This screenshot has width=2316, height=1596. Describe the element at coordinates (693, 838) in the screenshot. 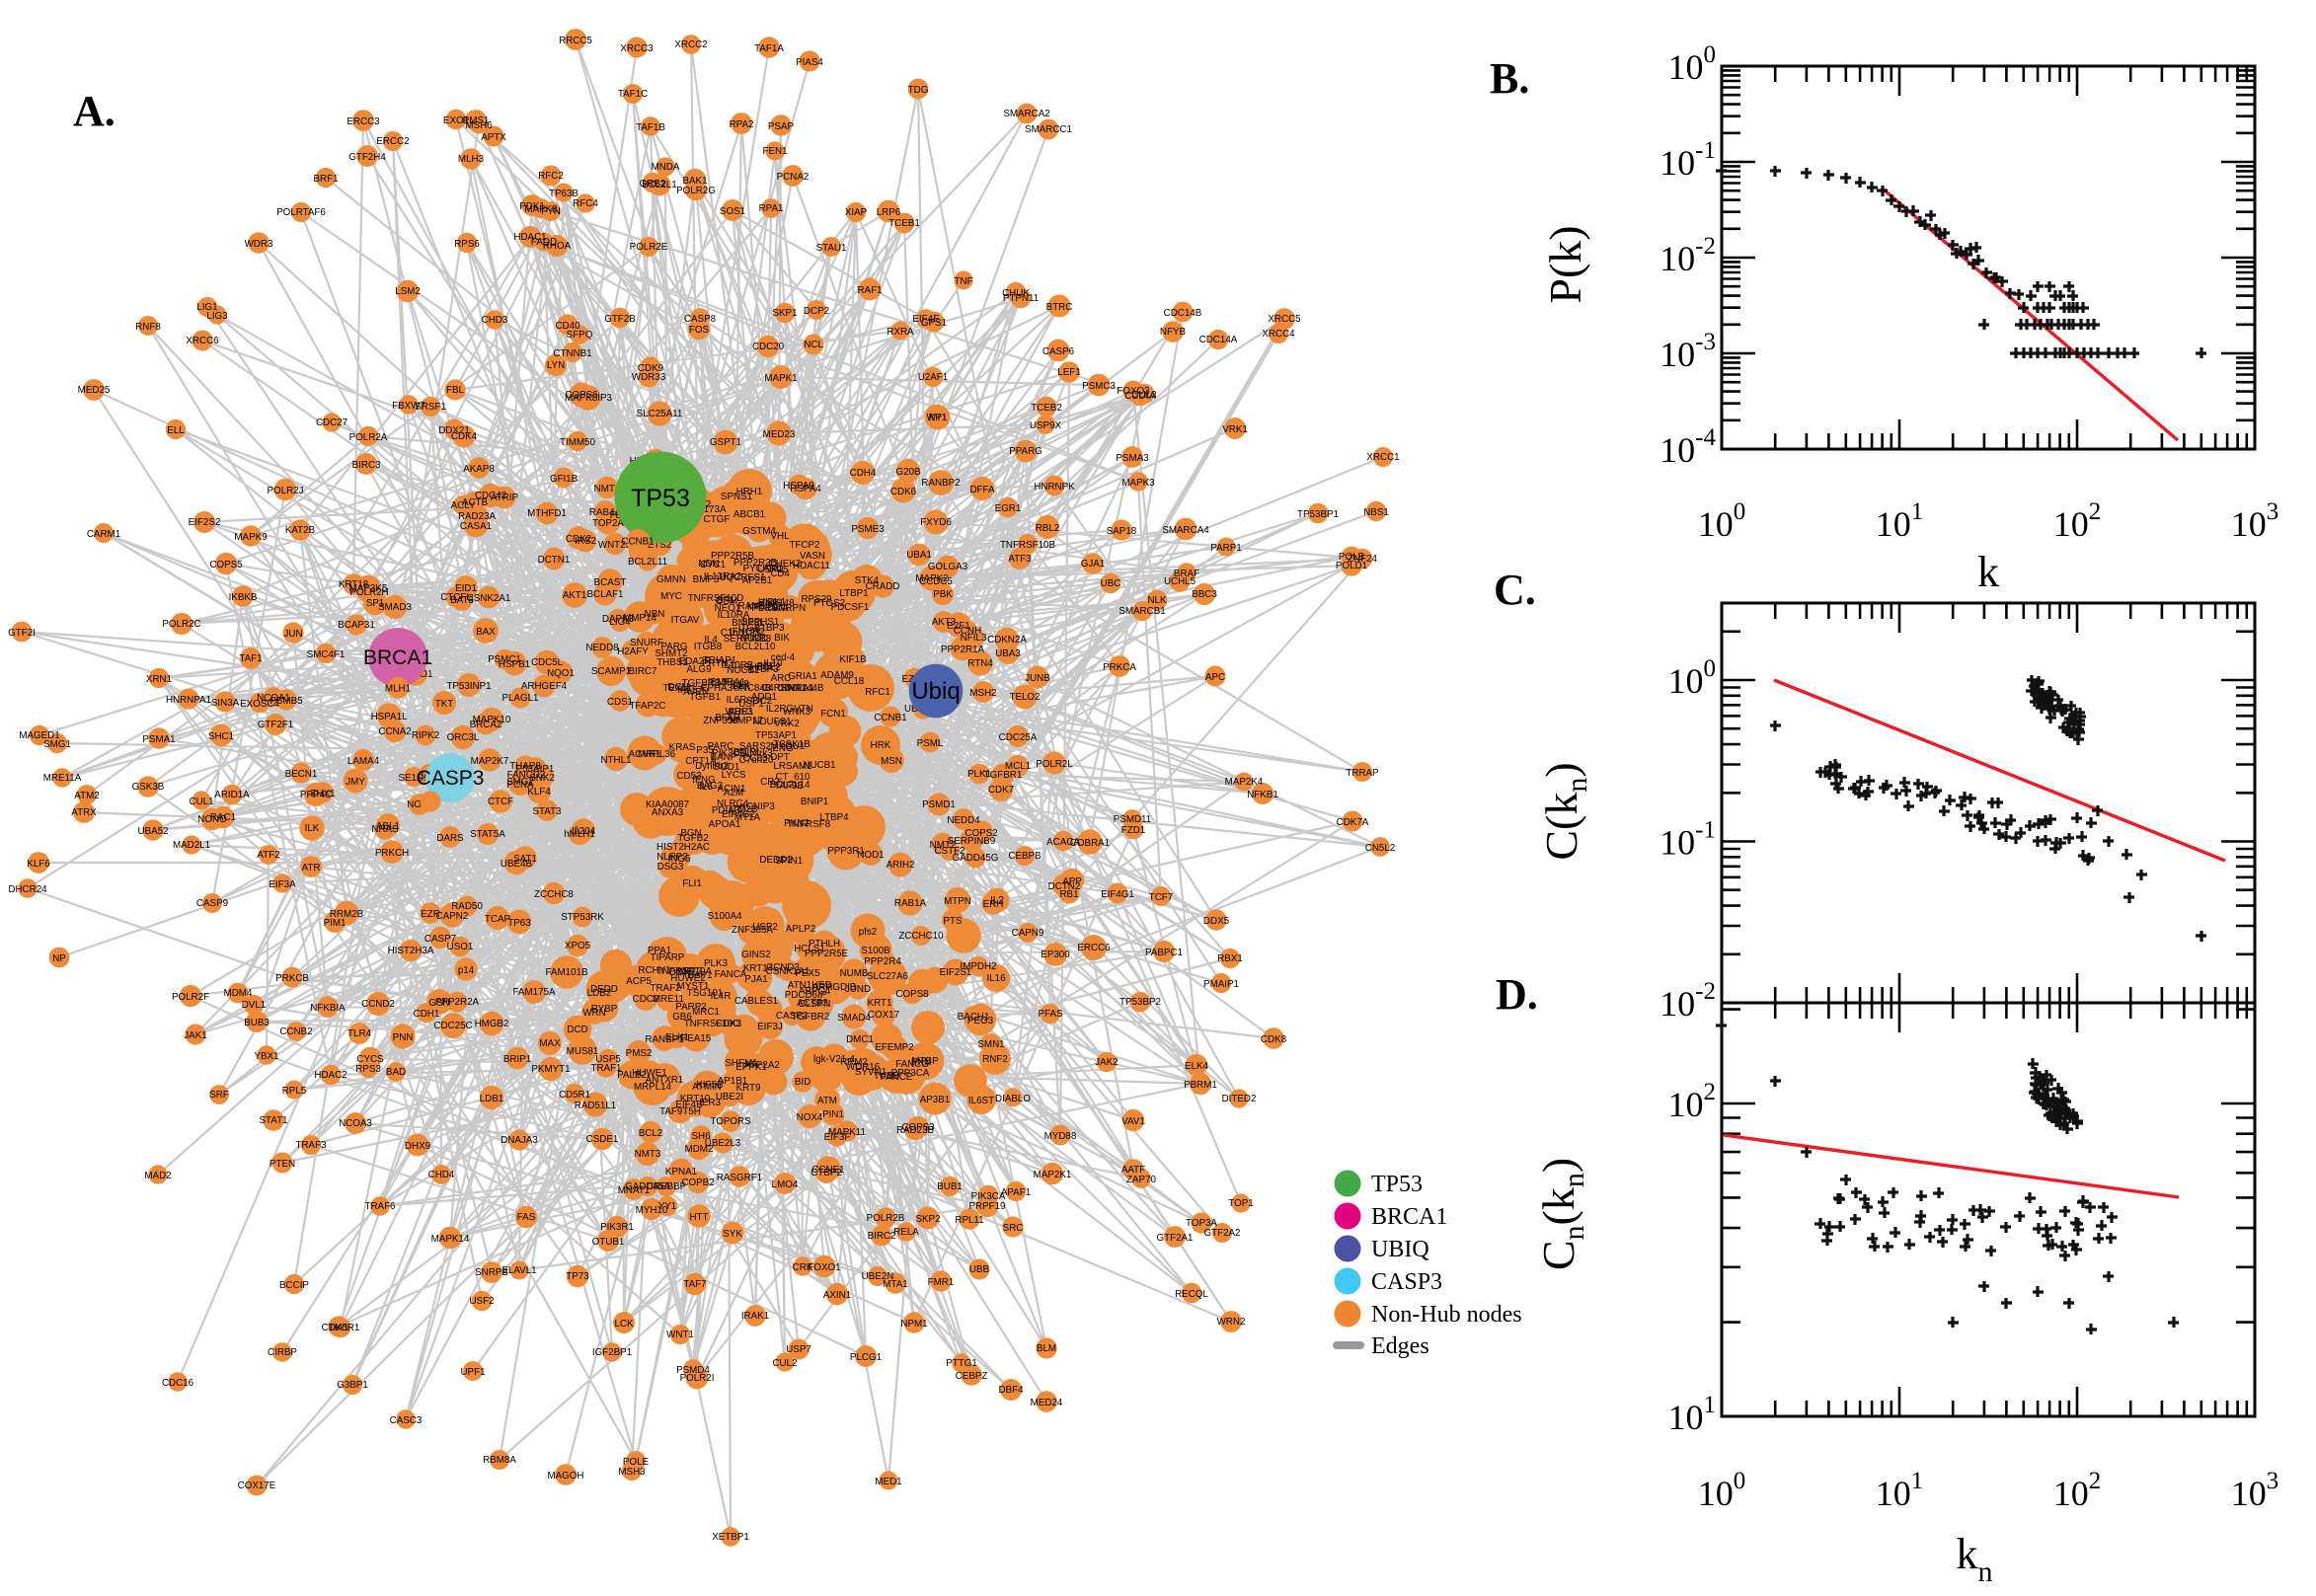

I see `svg-text: TGFB2` at that location.